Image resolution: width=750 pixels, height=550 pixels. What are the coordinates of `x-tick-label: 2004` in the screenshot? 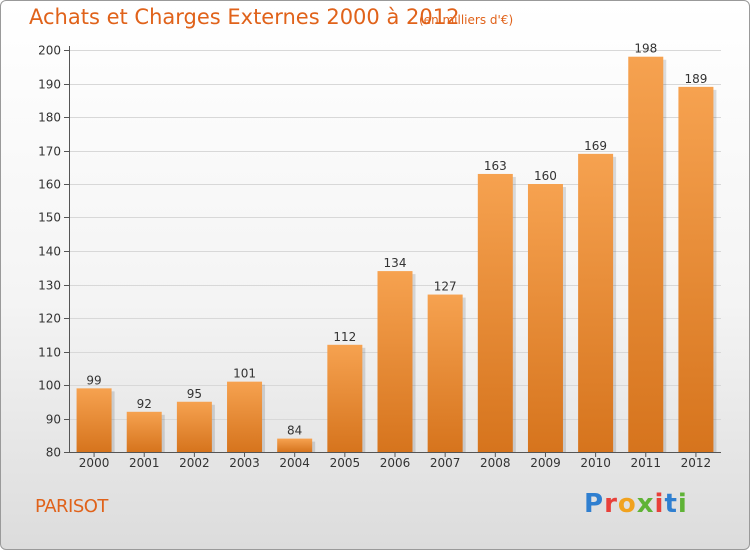 It's located at (294, 463).